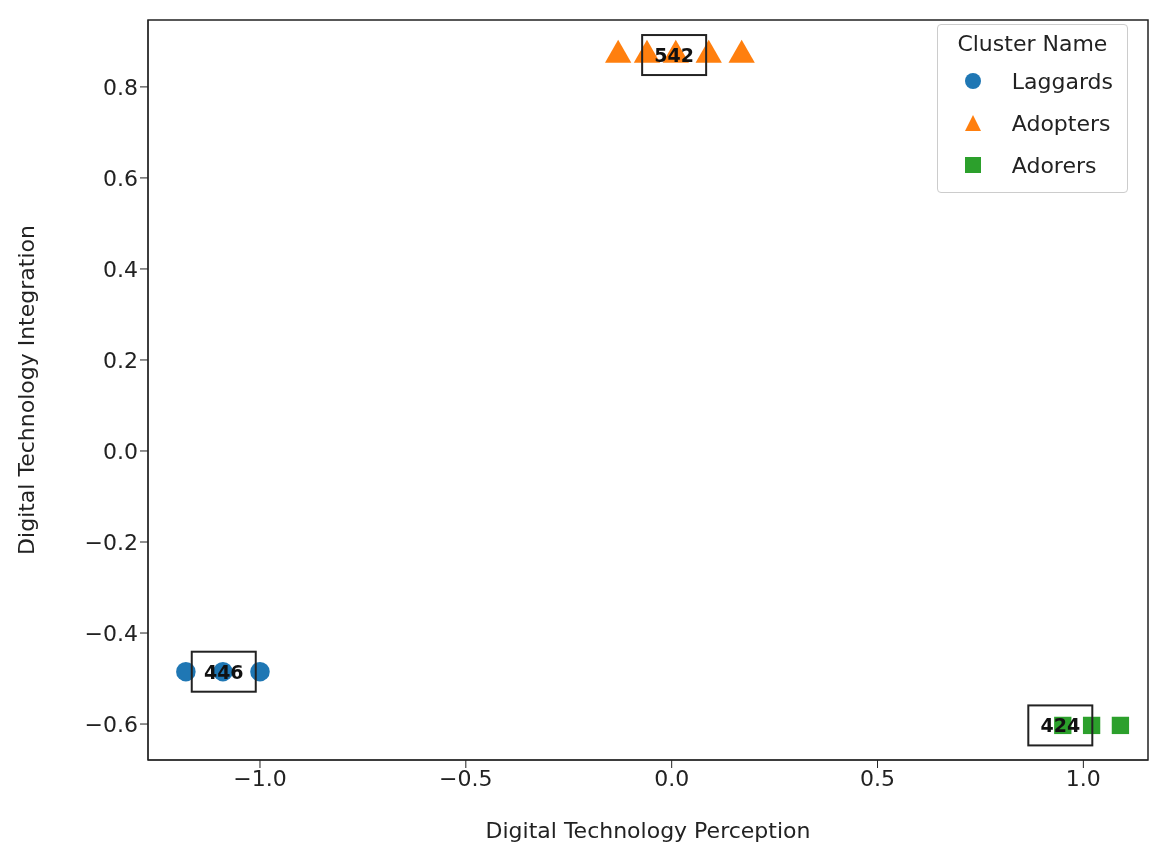  I want to click on y-tick-label: 0.0, so click(120, 451).